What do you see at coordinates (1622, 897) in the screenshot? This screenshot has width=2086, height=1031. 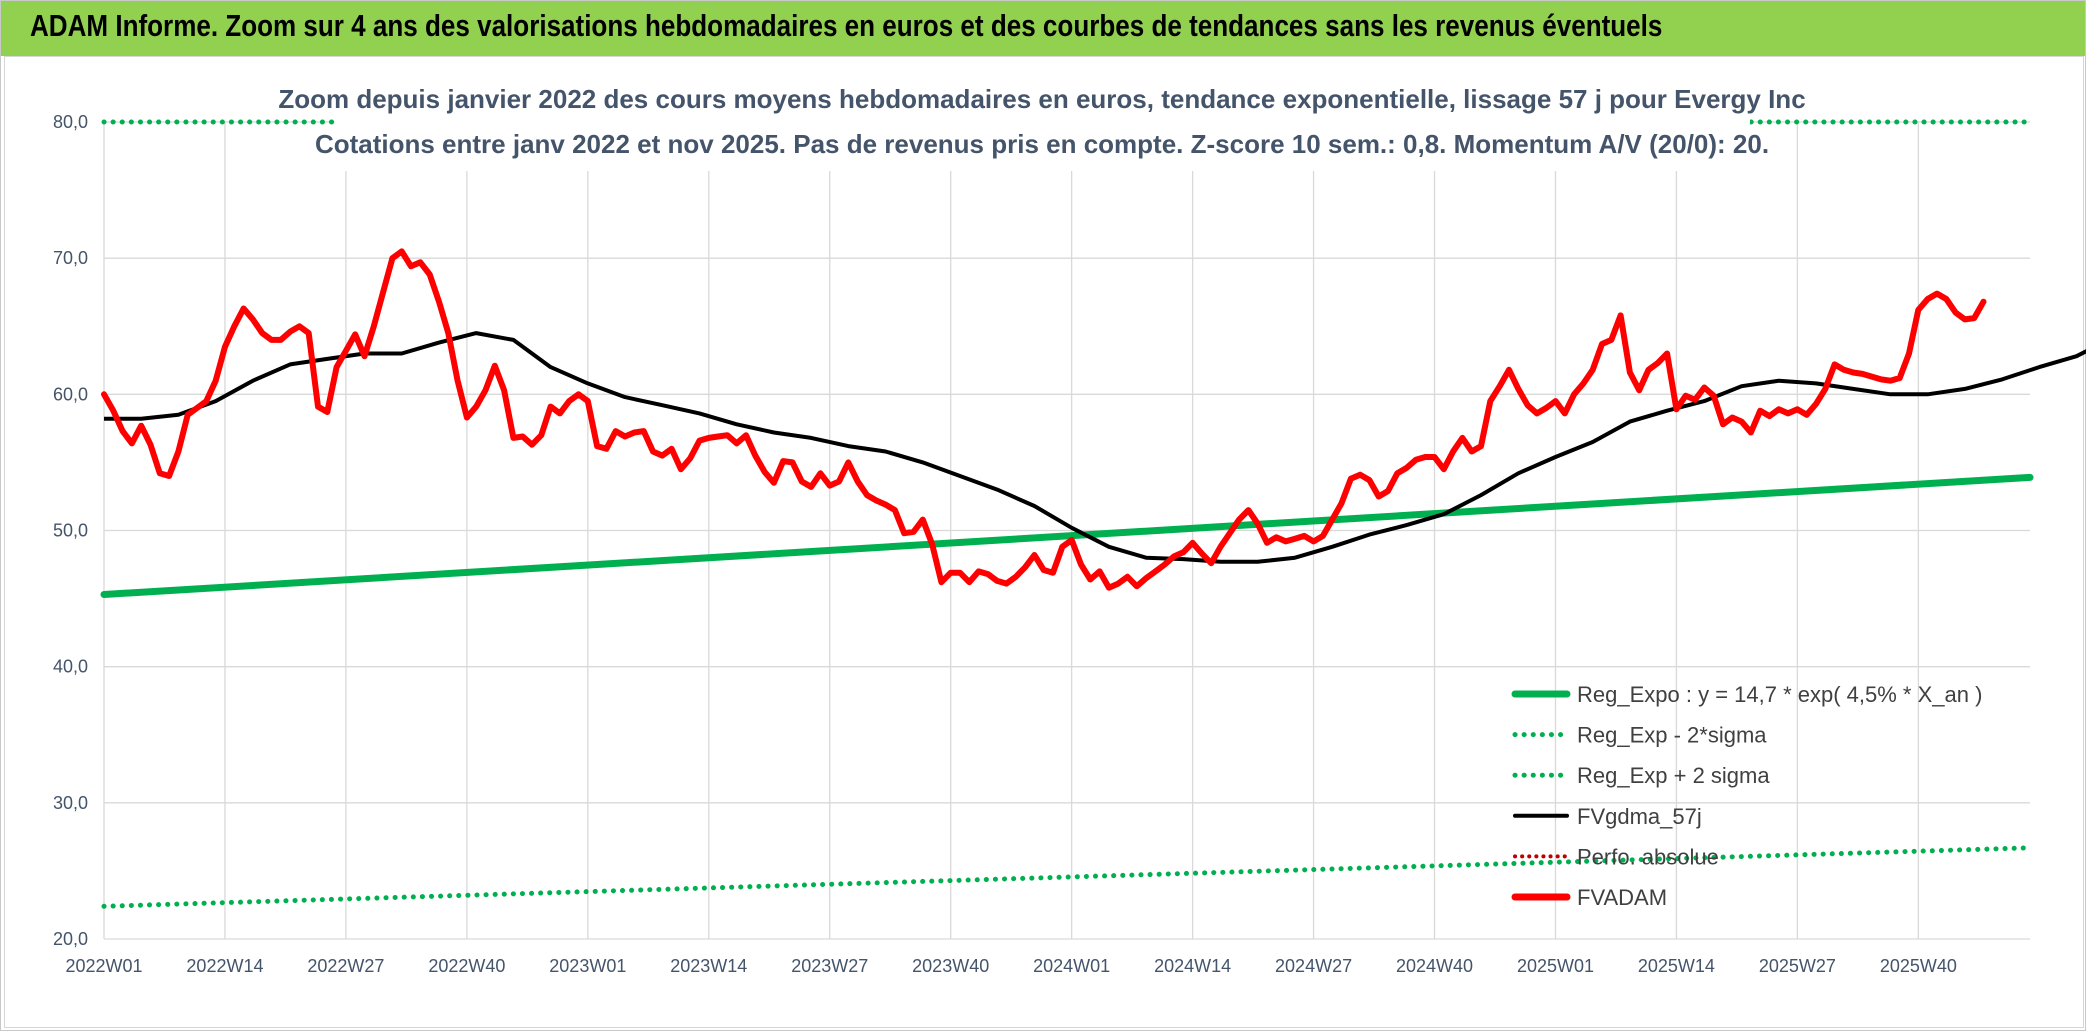 I see `legend-label-fvadam: FVADAM` at bounding box center [1622, 897].